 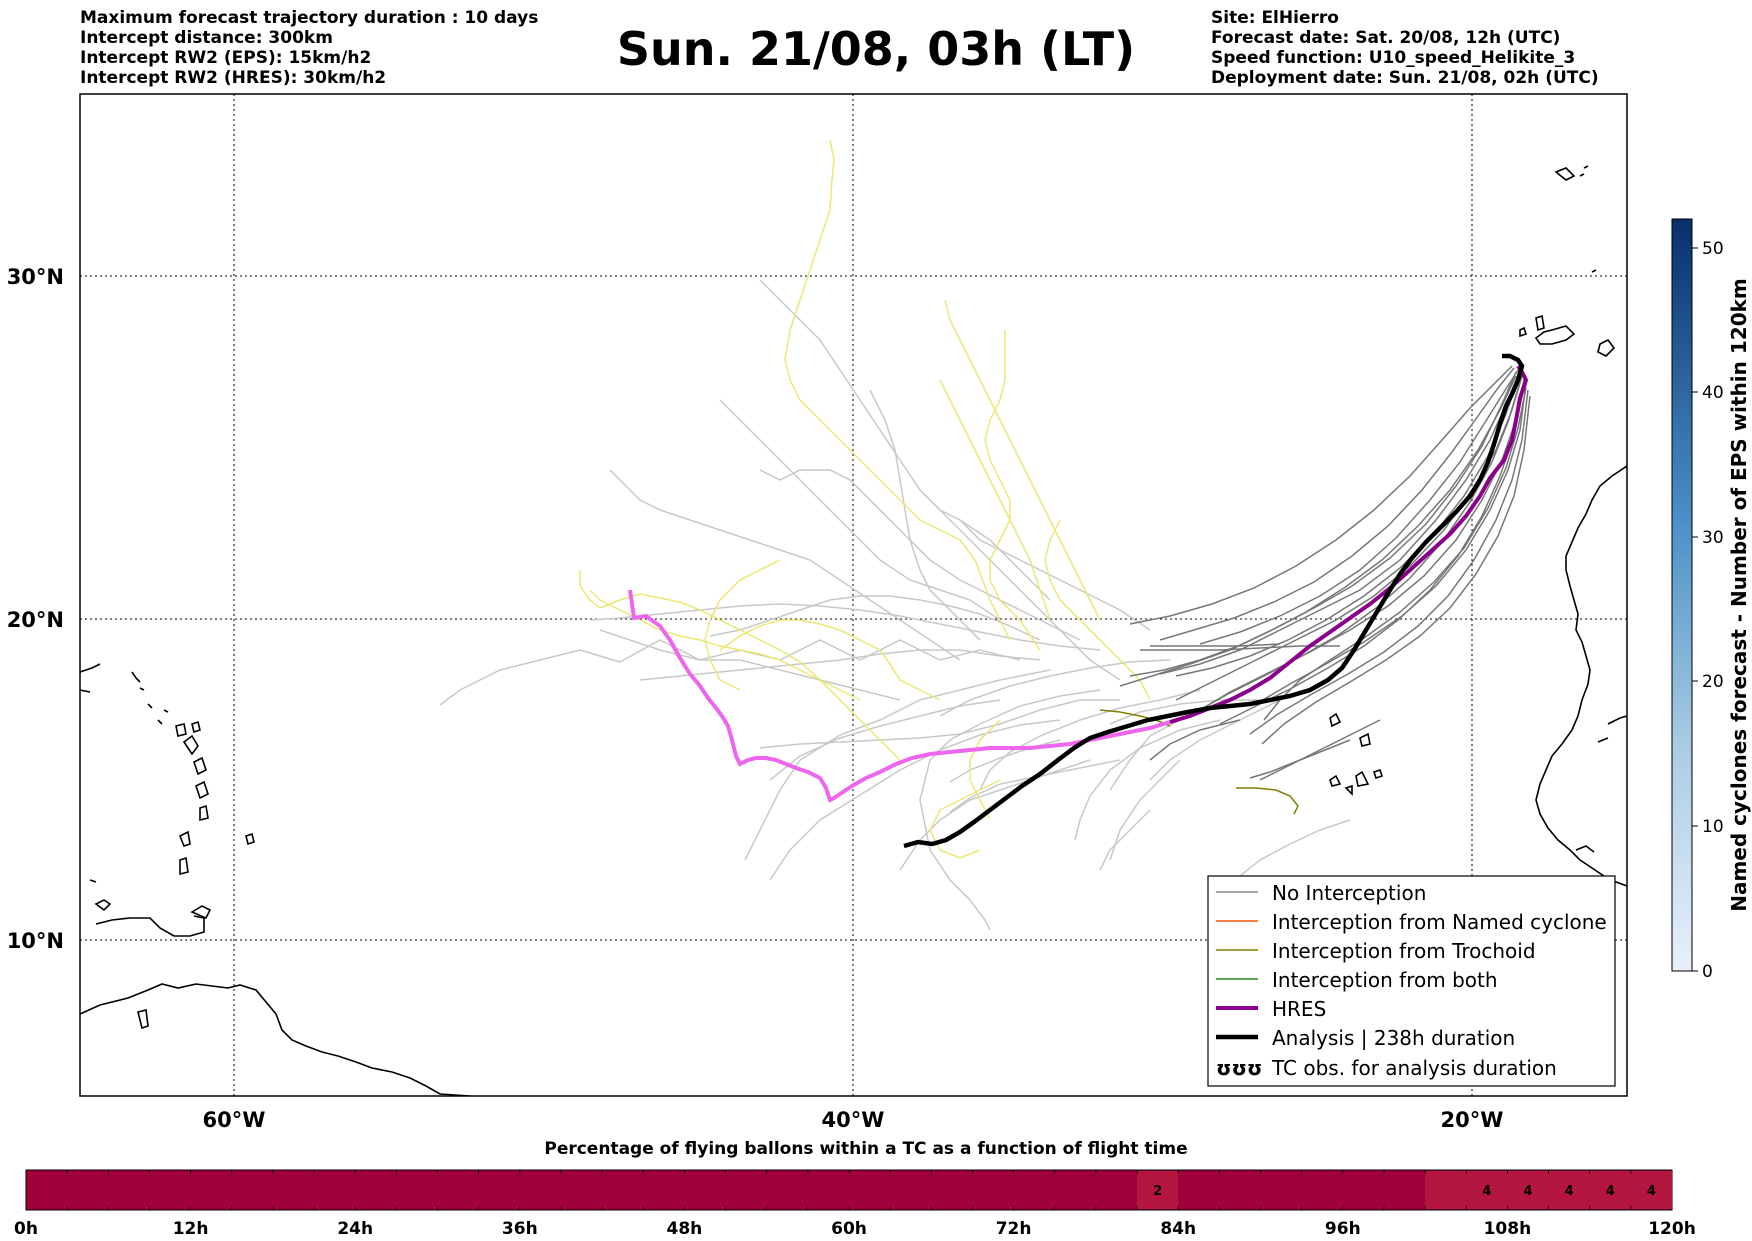 What do you see at coordinates (143, 1019) in the screenshot?
I see `tobago-island` at bounding box center [143, 1019].